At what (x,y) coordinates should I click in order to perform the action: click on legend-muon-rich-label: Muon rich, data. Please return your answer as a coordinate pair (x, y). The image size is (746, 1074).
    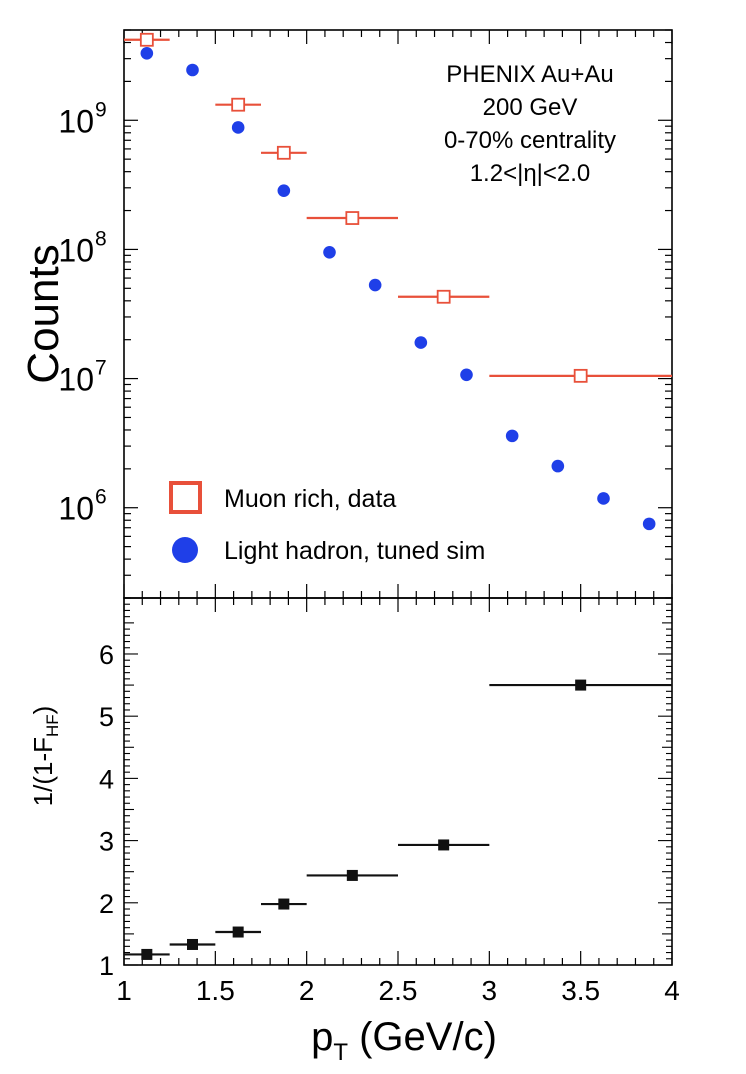
    Looking at the image, I should click on (310, 499).